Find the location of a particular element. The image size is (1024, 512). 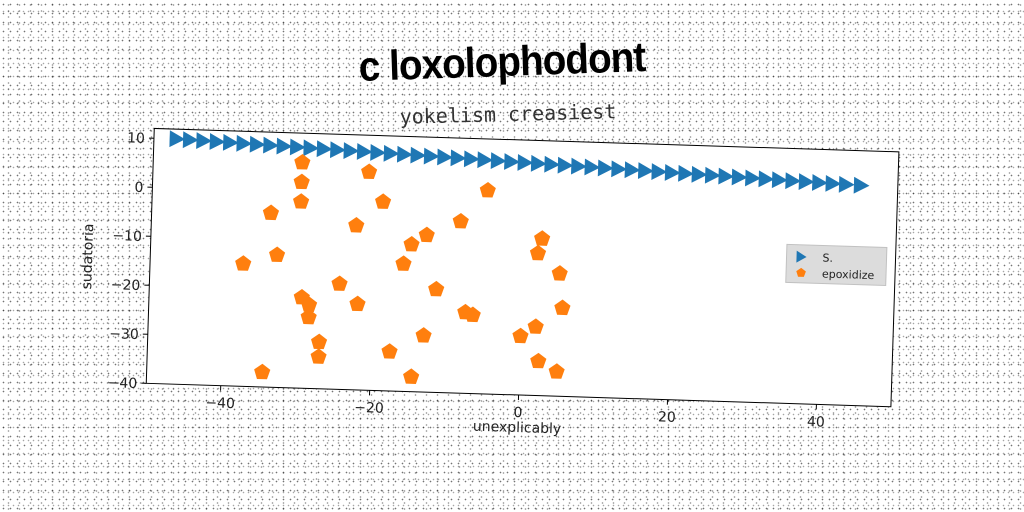

y-tick-label: −40 is located at coordinates (122, 383).